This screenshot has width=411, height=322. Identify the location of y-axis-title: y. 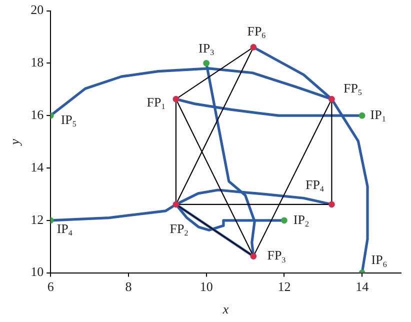
(14, 142).